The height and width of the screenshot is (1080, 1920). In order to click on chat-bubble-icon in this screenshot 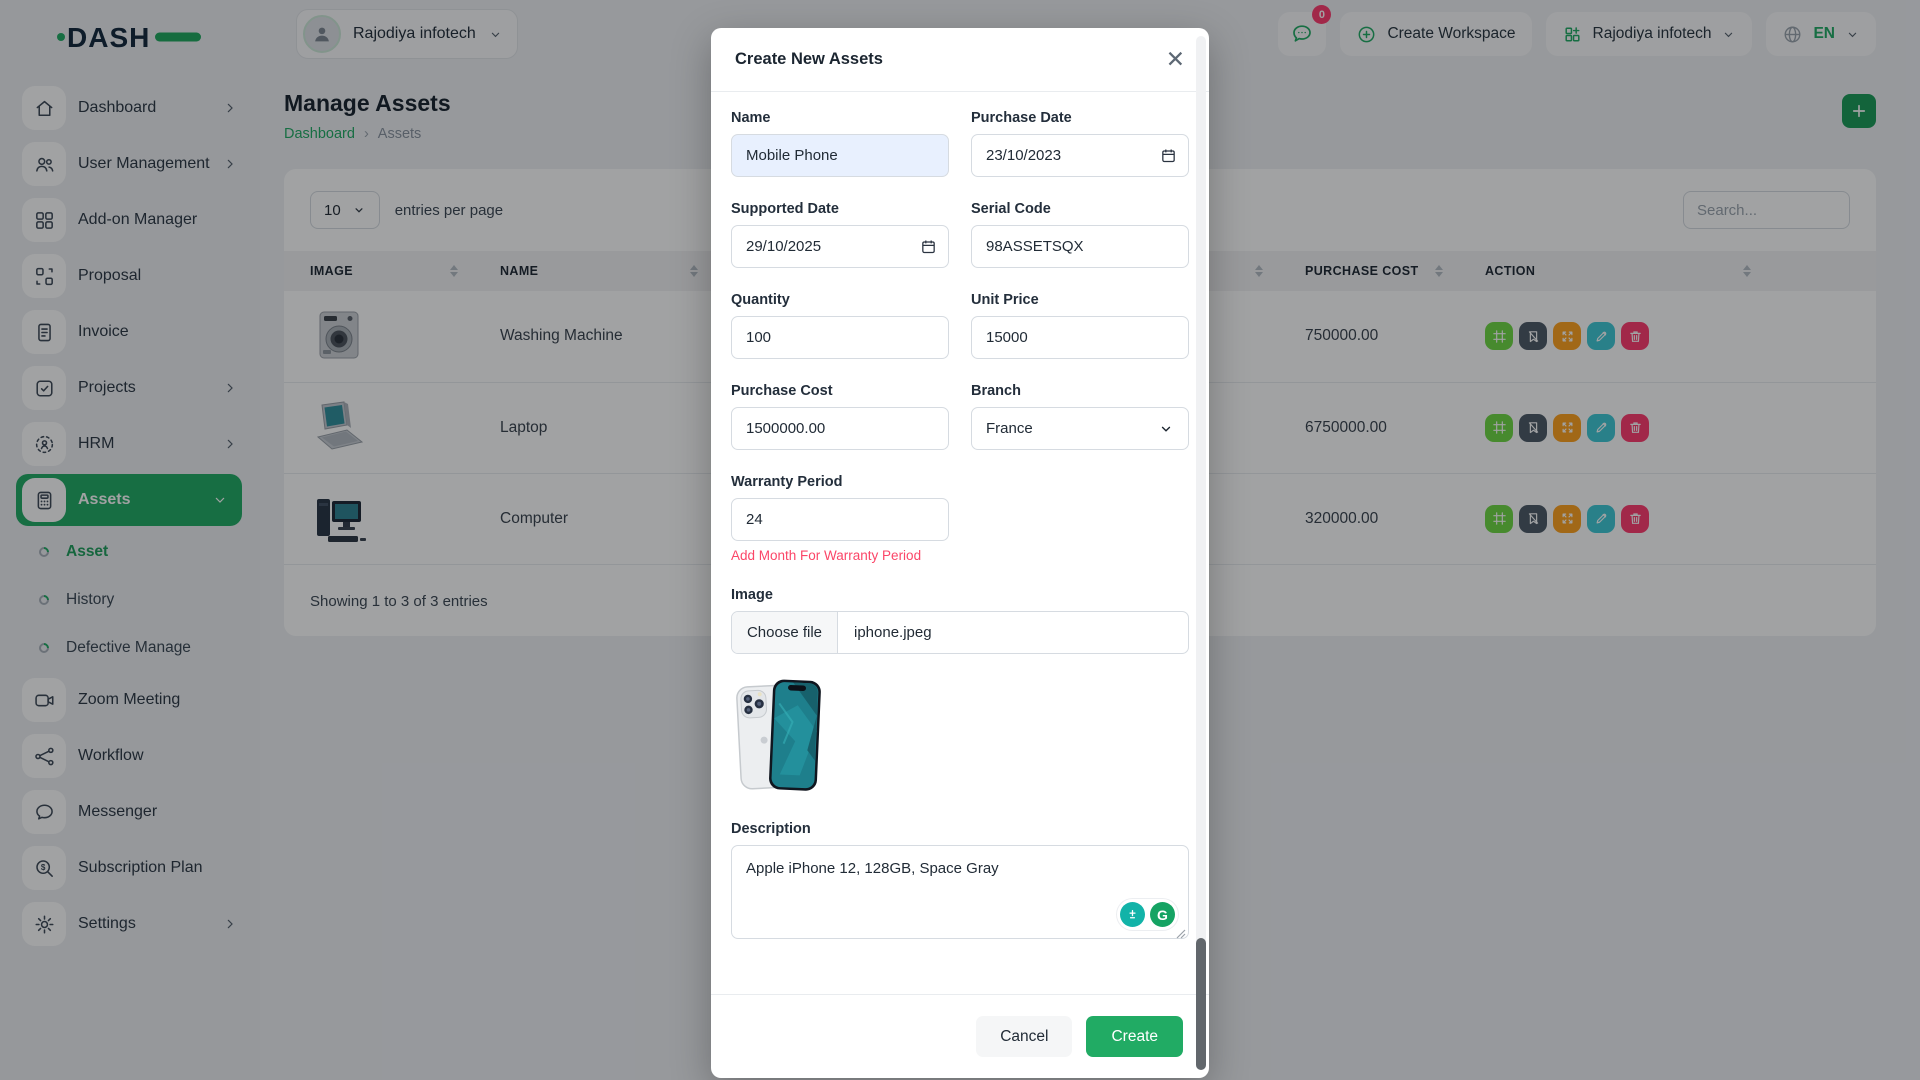, I will do `click(44, 812)`.